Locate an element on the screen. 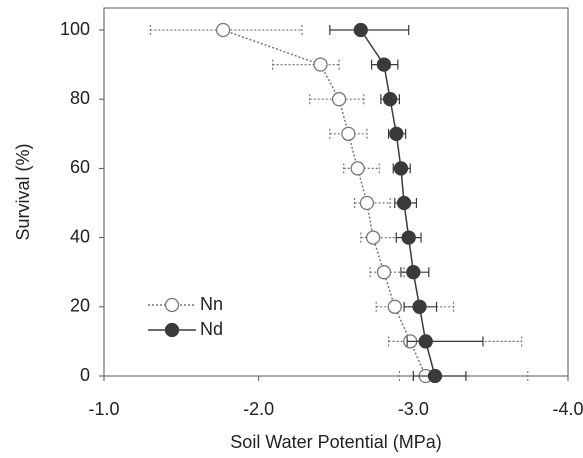 The height and width of the screenshot is (458, 583). x-tick-label: -3.0 is located at coordinates (413, 409).